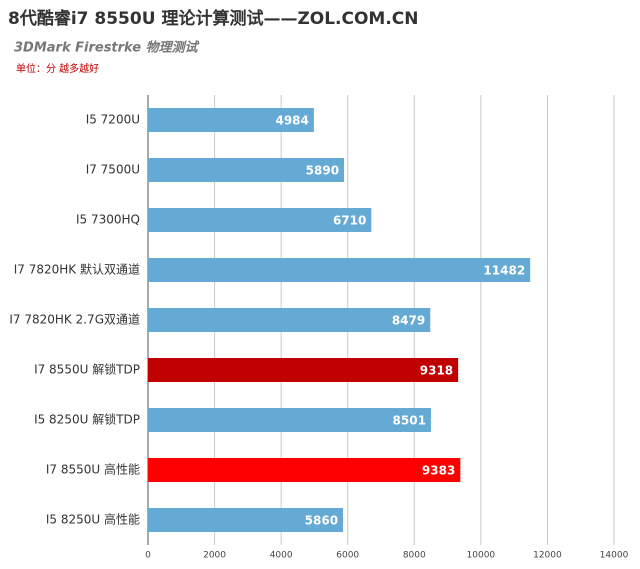  Describe the element at coordinates (93, 519) in the screenshot. I see `y-tick-label: I5 8250U 高性能` at that location.